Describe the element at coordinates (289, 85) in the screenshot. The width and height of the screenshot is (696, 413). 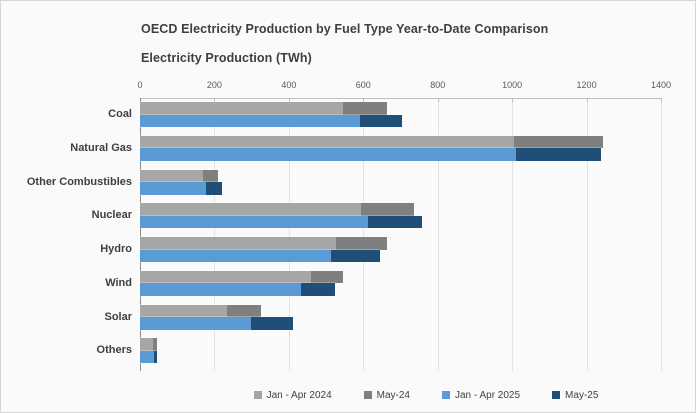
I see `x-tick-label-400: 400` at that location.